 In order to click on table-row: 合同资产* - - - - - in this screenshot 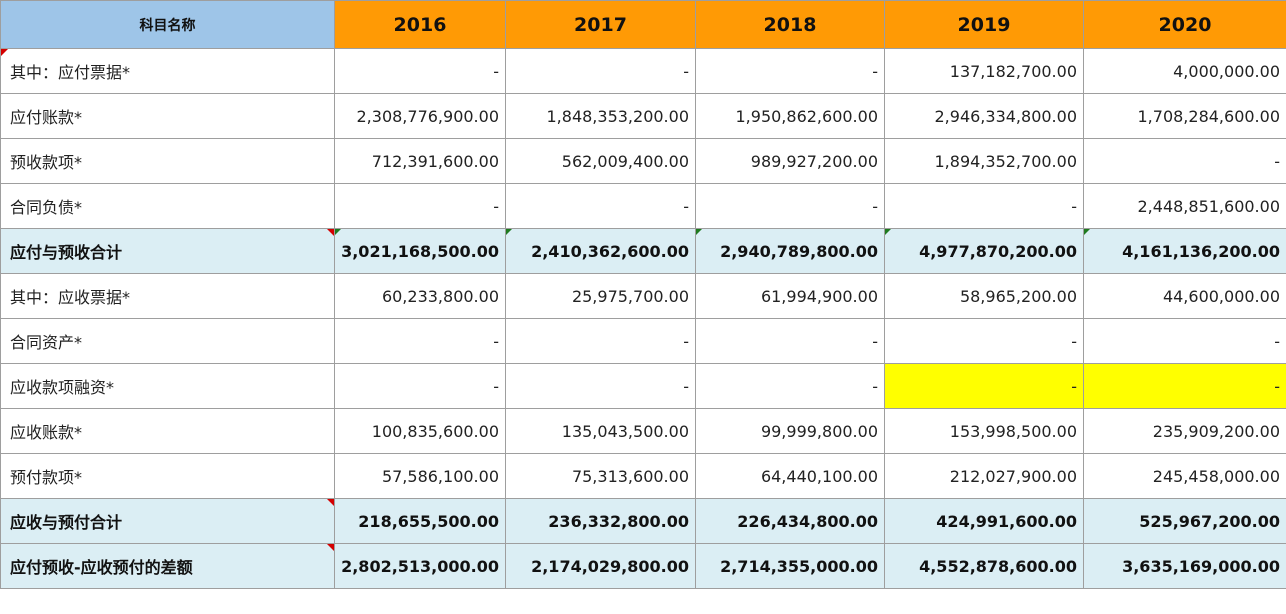, I will do `click(643, 341)`.